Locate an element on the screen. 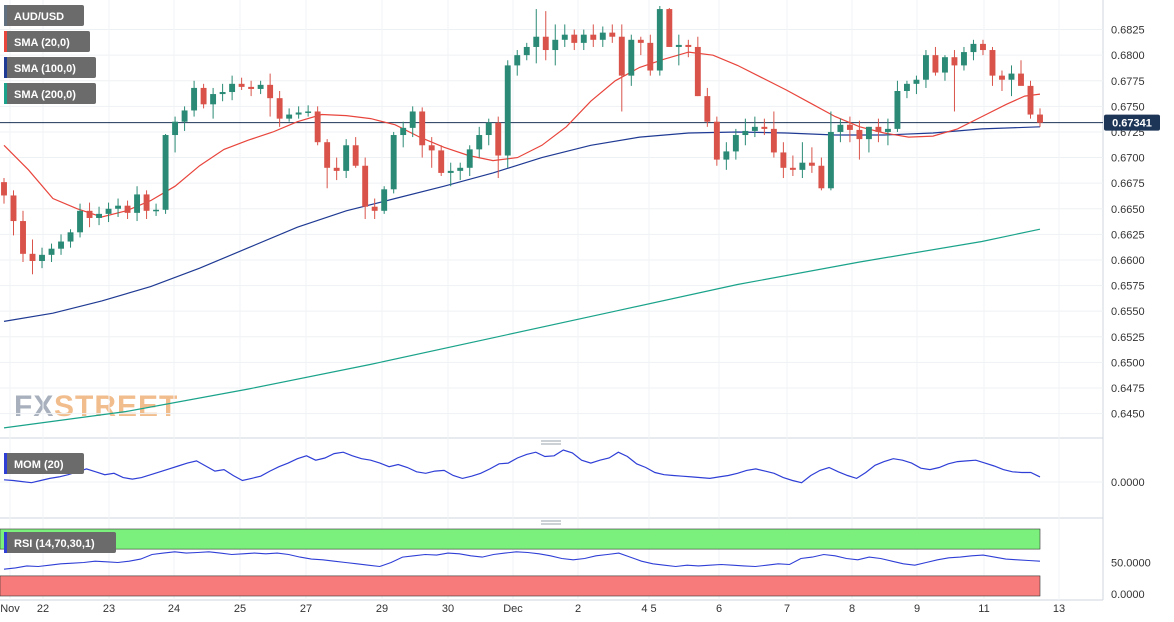  price-tick-label: 0.6575 is located at coordinates (1128, 287).